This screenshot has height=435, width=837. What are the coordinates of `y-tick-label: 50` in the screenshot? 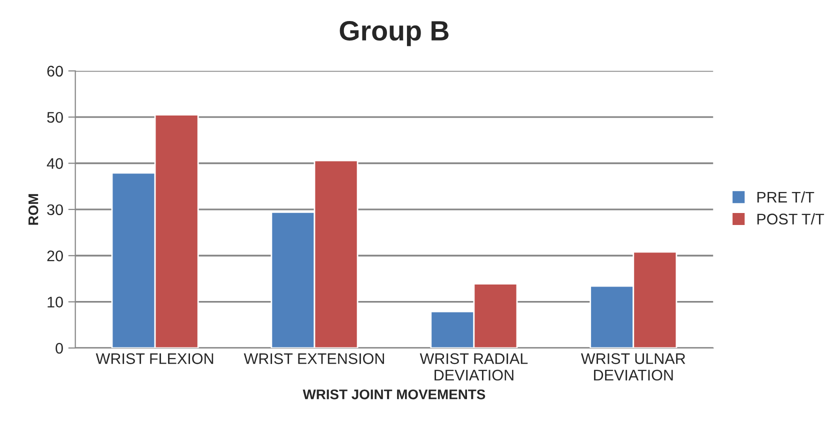 It's located at (55, 117).